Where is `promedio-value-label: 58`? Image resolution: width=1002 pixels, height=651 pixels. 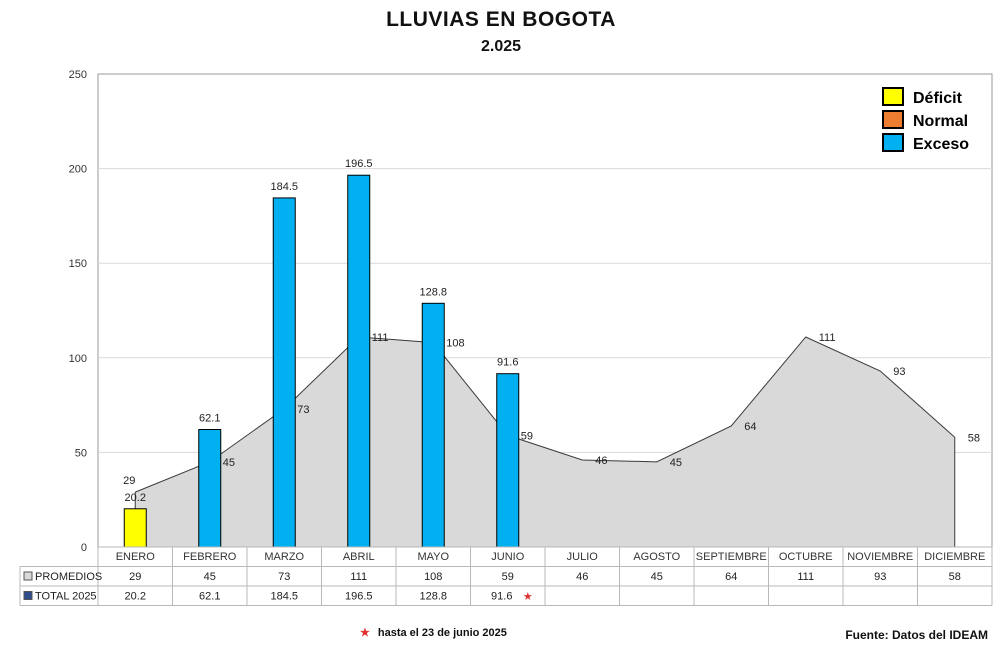 promedio-value-label: 58 is located at coordinates (974, 438).